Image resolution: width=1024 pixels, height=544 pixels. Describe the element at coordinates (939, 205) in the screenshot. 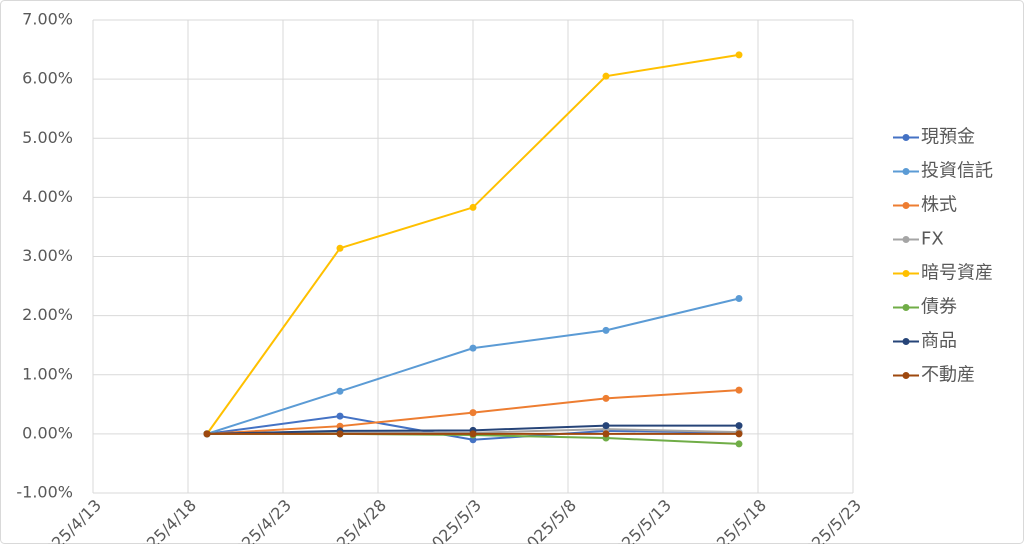

I see `legend-label: 株式` at that location.